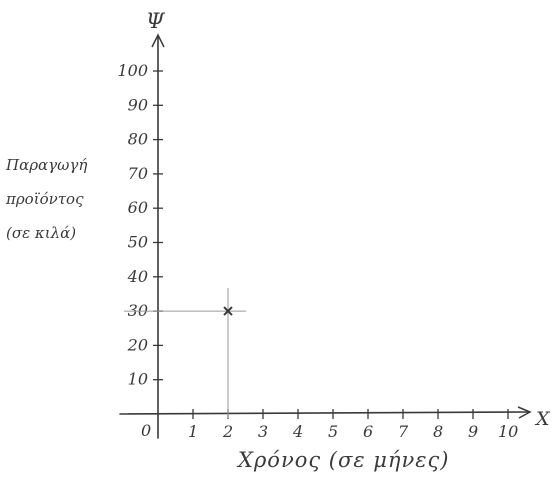 The height and width of the screenshot is (482, 552). I want to click on x-axis-label: Χρόνος (σε μήνες), so click(344, 460).